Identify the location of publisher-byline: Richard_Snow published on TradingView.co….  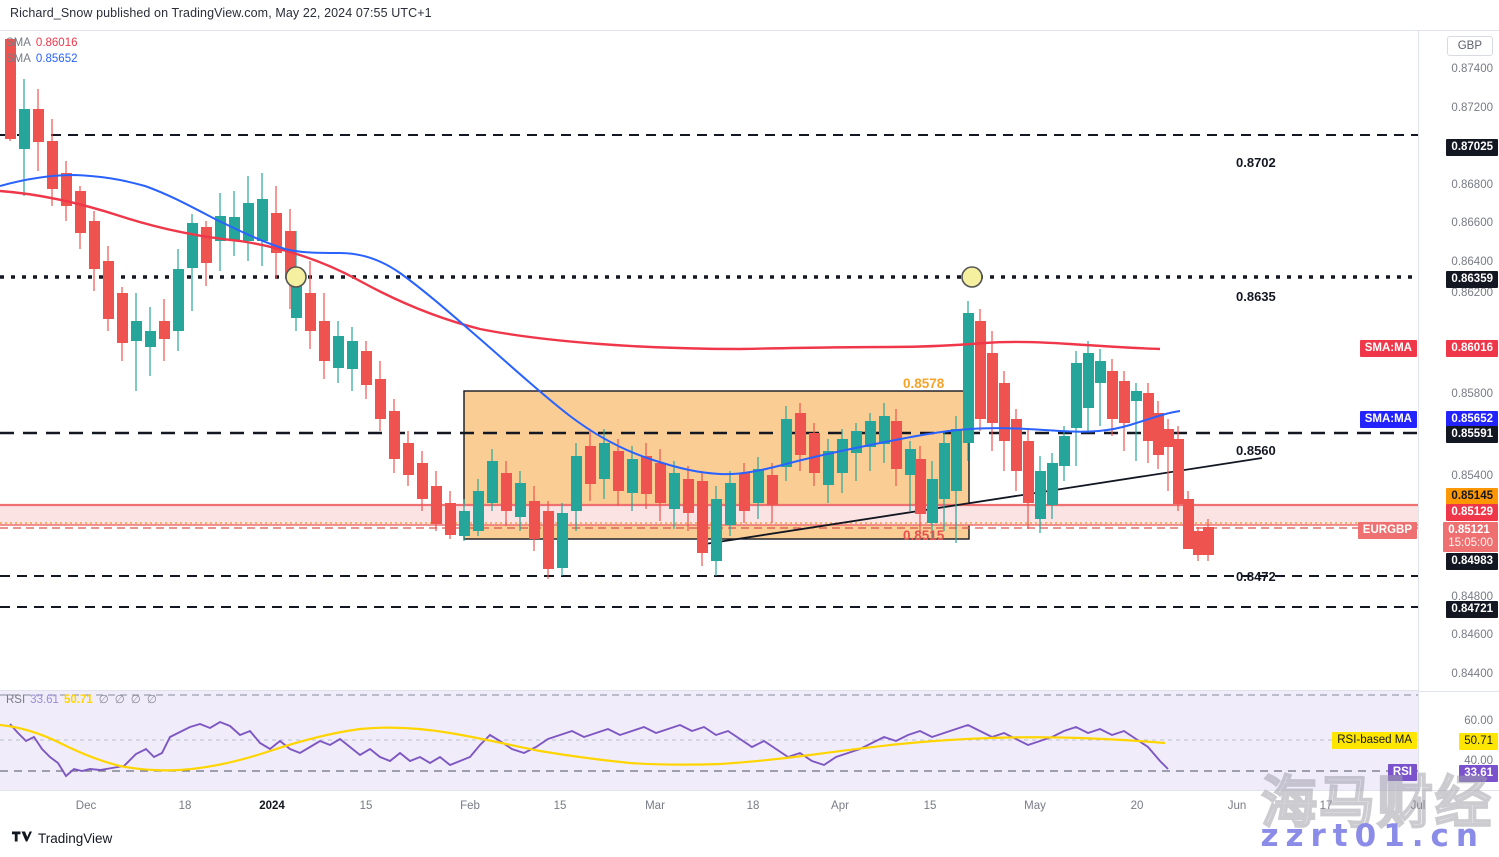
(221, 13).